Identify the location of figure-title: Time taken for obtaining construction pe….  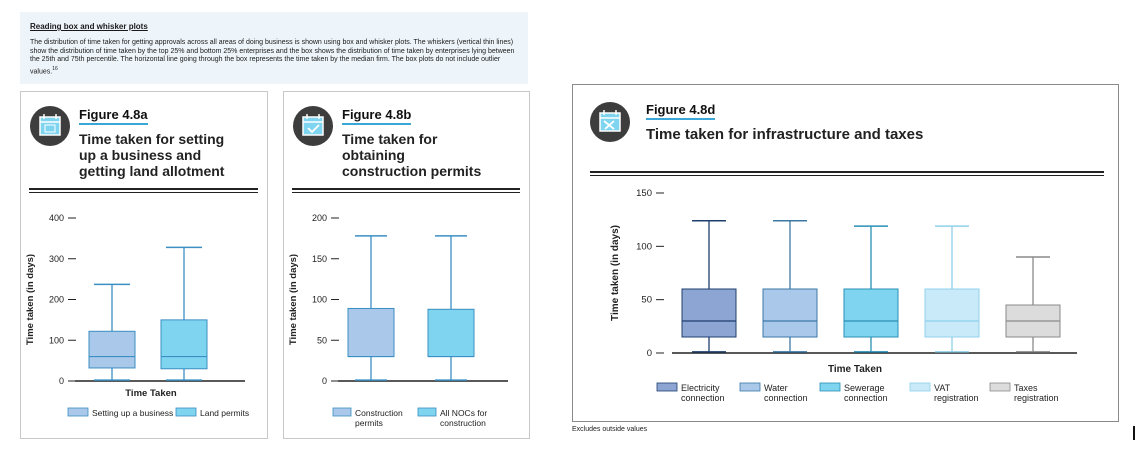
(411, 155).